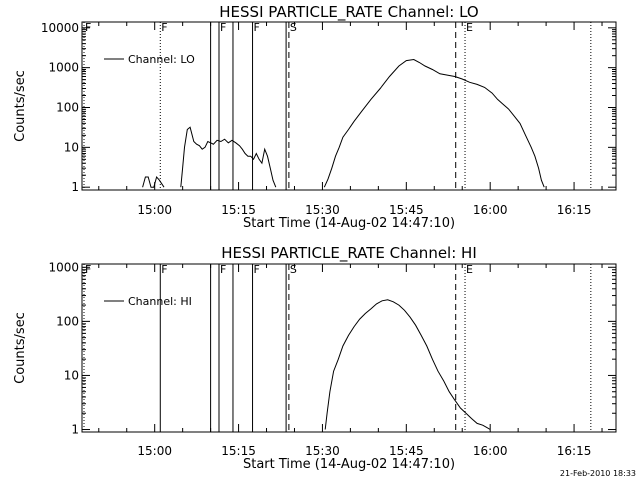 This screenshot has width=640, height=480. What do you see at coordinates (160, 301) in the screenshot?
I see `legend-label: Channel: HI` at bounding box center [160, 301].